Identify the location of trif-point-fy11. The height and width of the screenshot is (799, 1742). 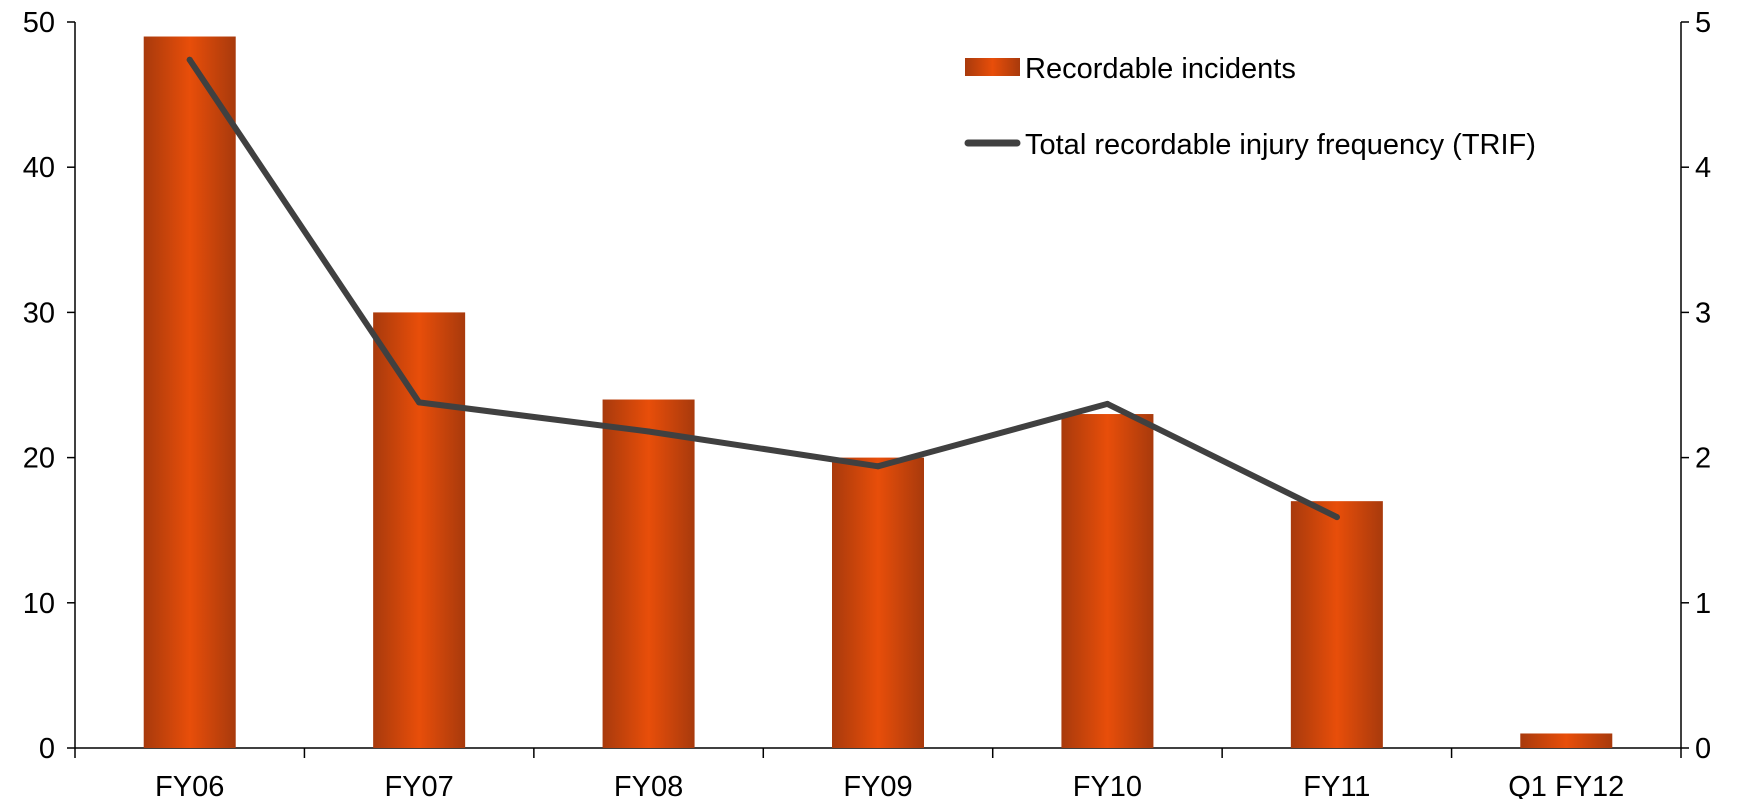
(1336, 517).